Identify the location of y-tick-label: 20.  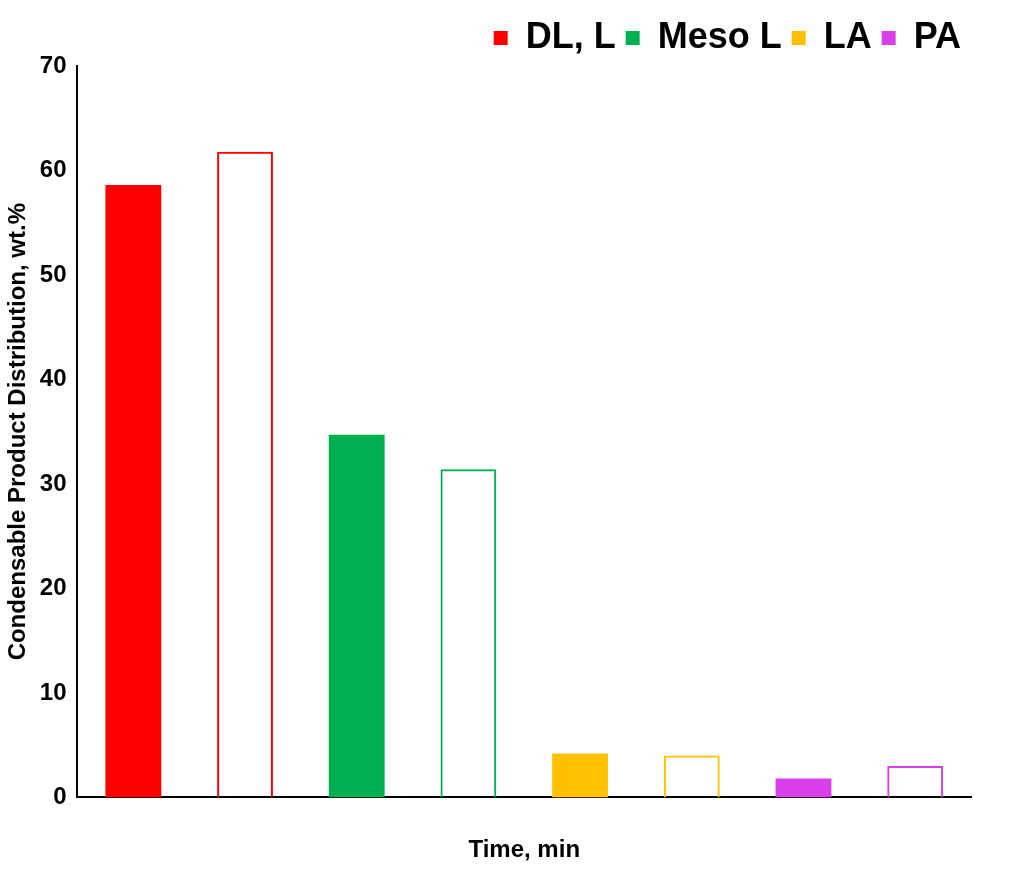
(53, 587).